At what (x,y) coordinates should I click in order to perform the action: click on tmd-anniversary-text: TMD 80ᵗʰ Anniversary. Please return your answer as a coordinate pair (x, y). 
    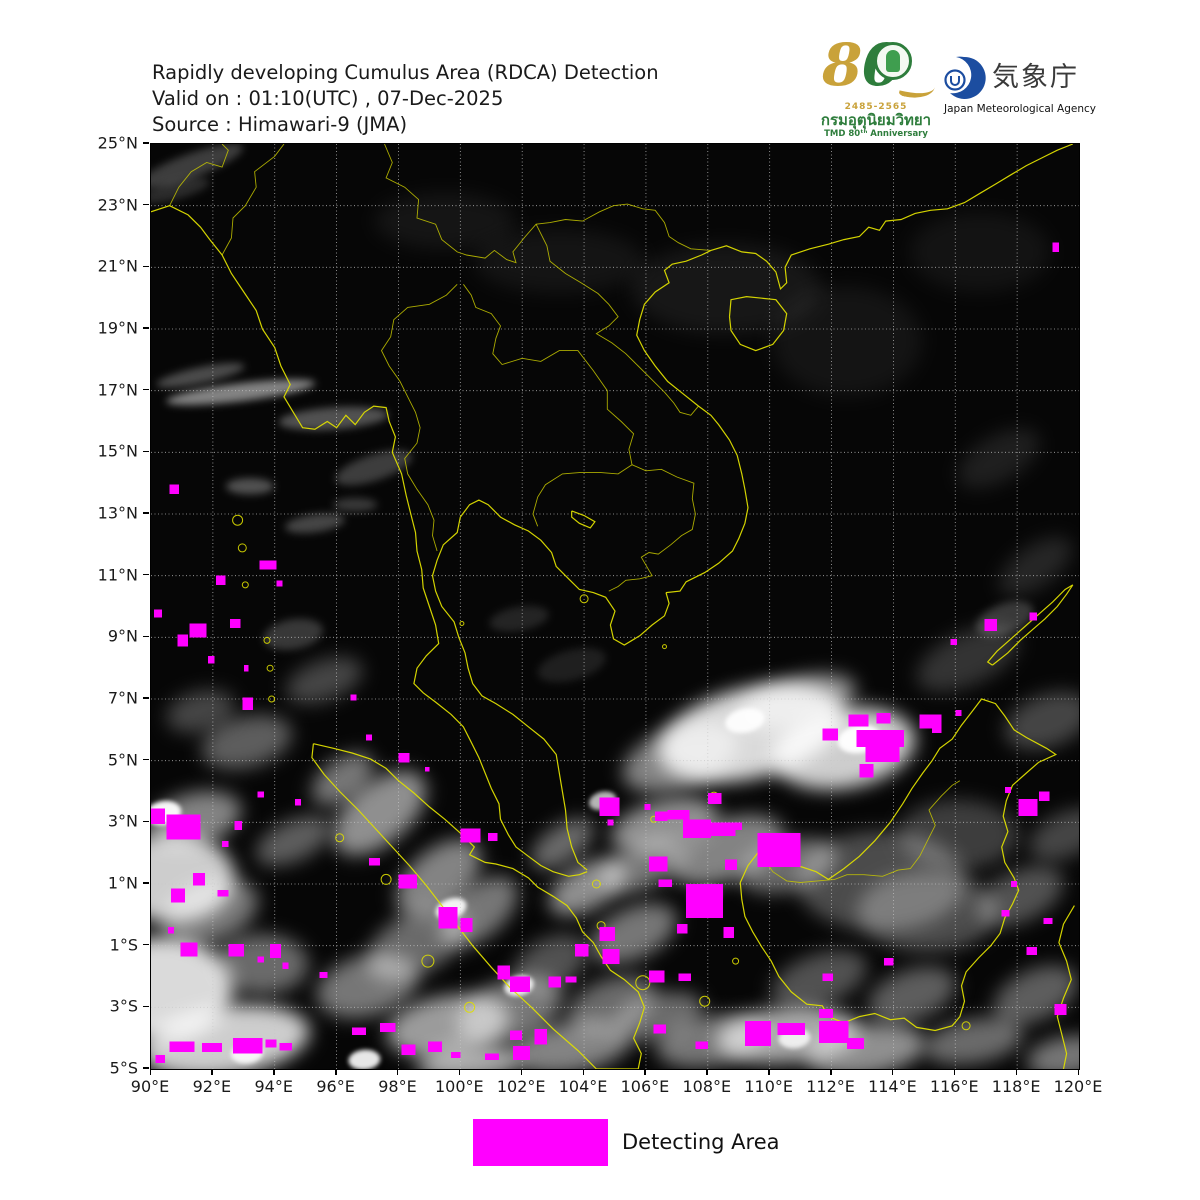
    Looking at the image, I should click on (876, 134).